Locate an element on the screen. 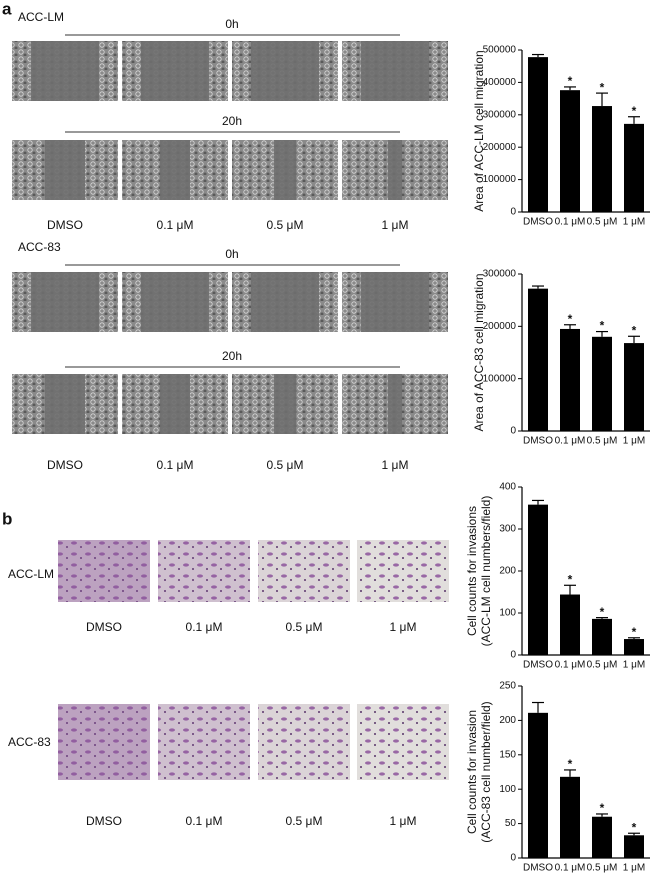 The height and width of the screenshot is (877, 661). y-axis-label: Area of ACC-83 cell migration is located at coordinates (479, 352).